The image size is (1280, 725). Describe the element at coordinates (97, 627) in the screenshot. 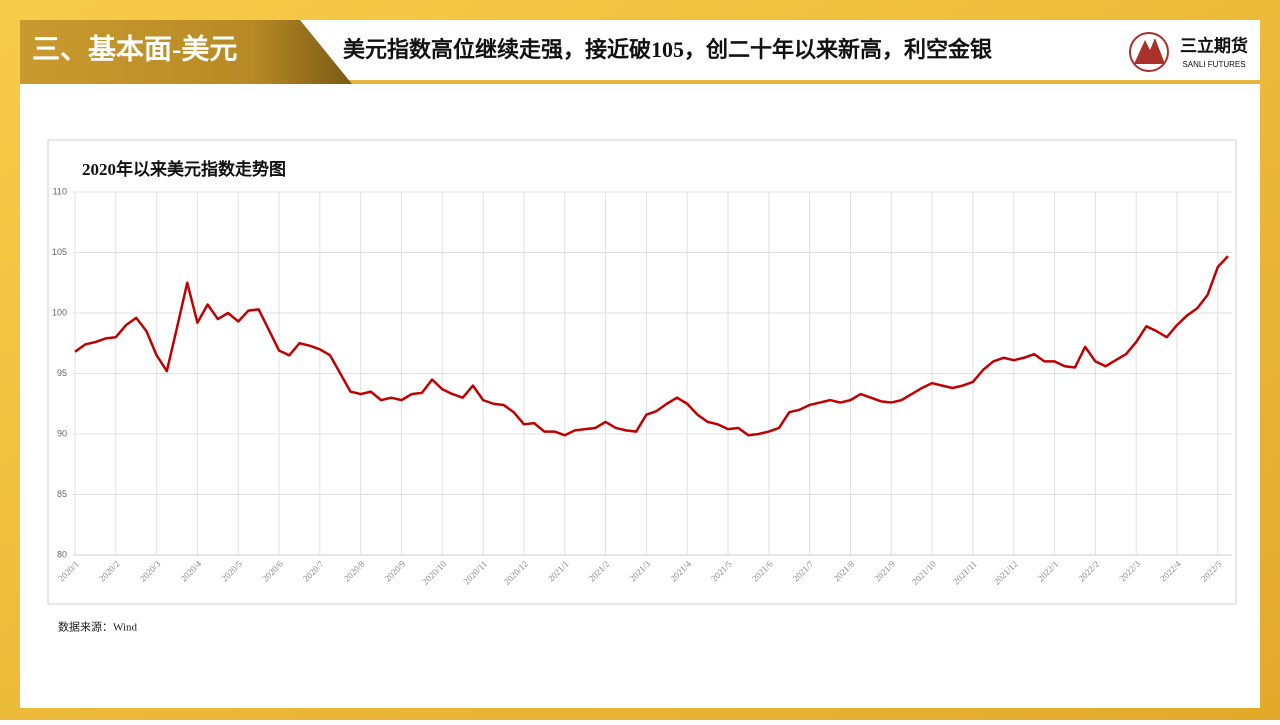

I see `source-note: 数据来源：Wind` at that location.